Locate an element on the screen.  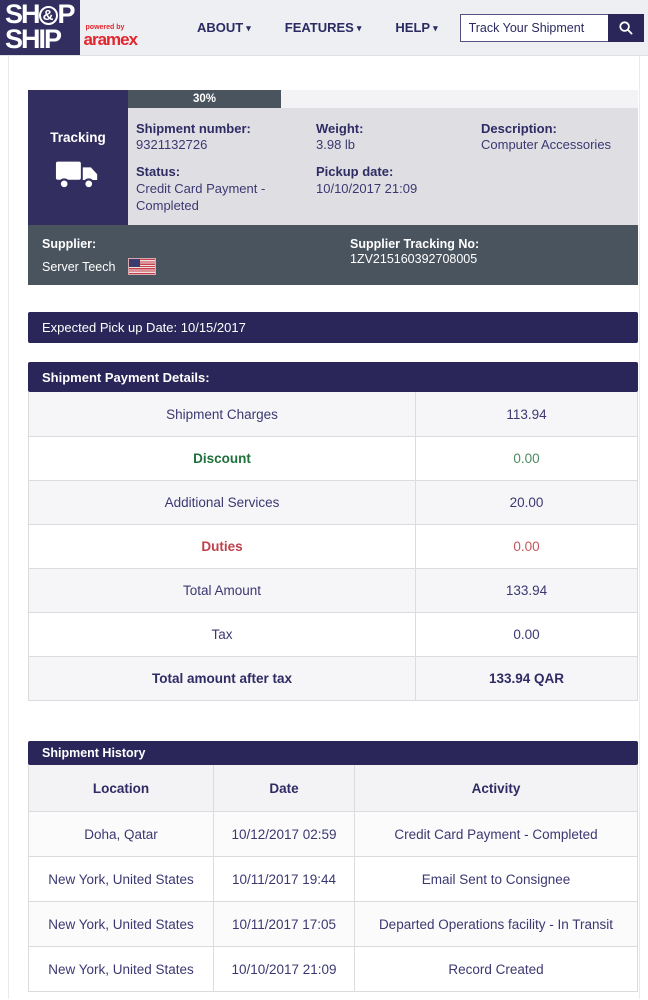
supplier-tracking-label: Supplier Tracking No: is located at coordinates (415, 244).